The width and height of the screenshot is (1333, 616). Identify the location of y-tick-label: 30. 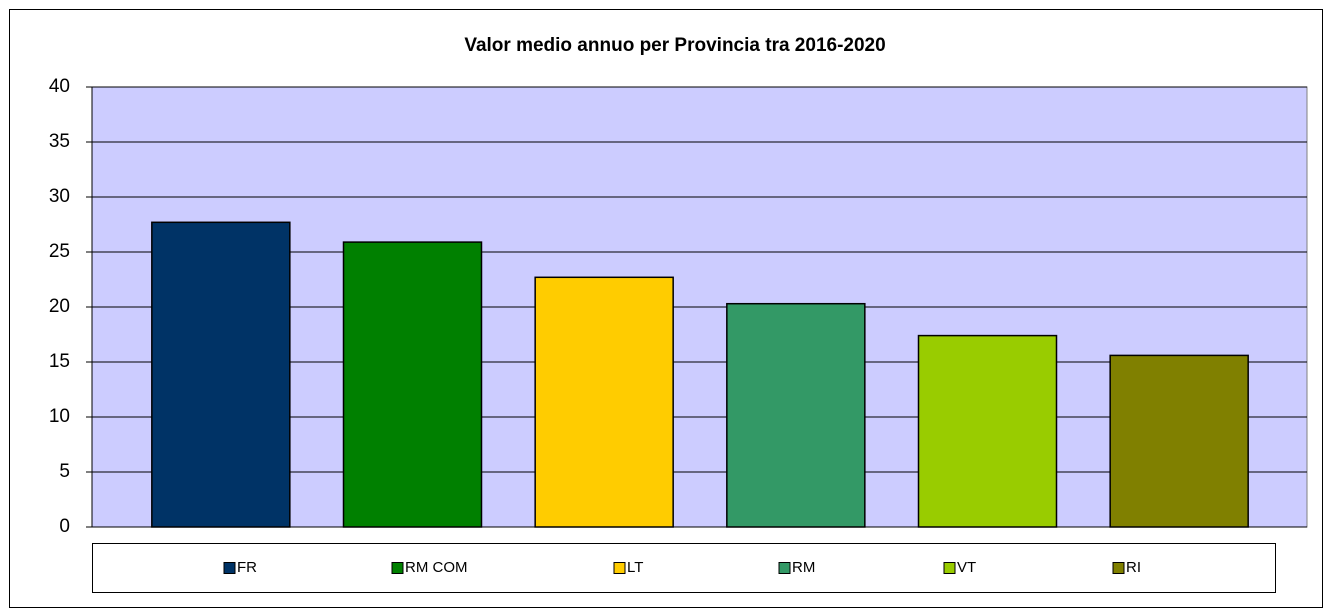
(59, 196).